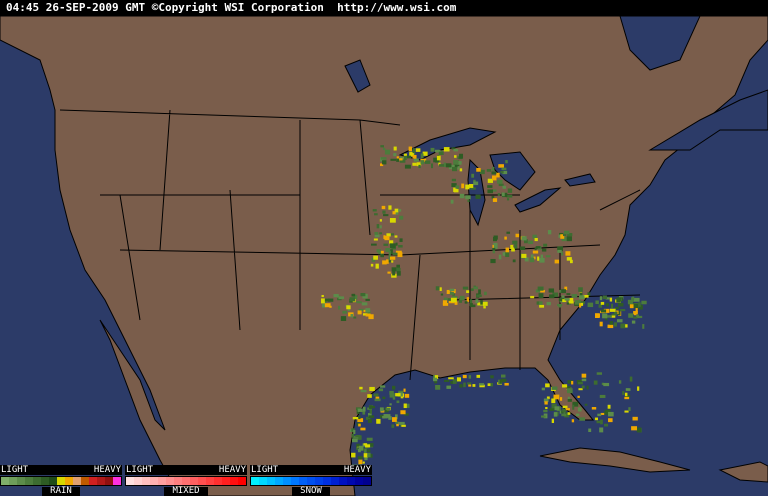  I want to click on legend-rain-light: LIGHT, so click(15, 470).